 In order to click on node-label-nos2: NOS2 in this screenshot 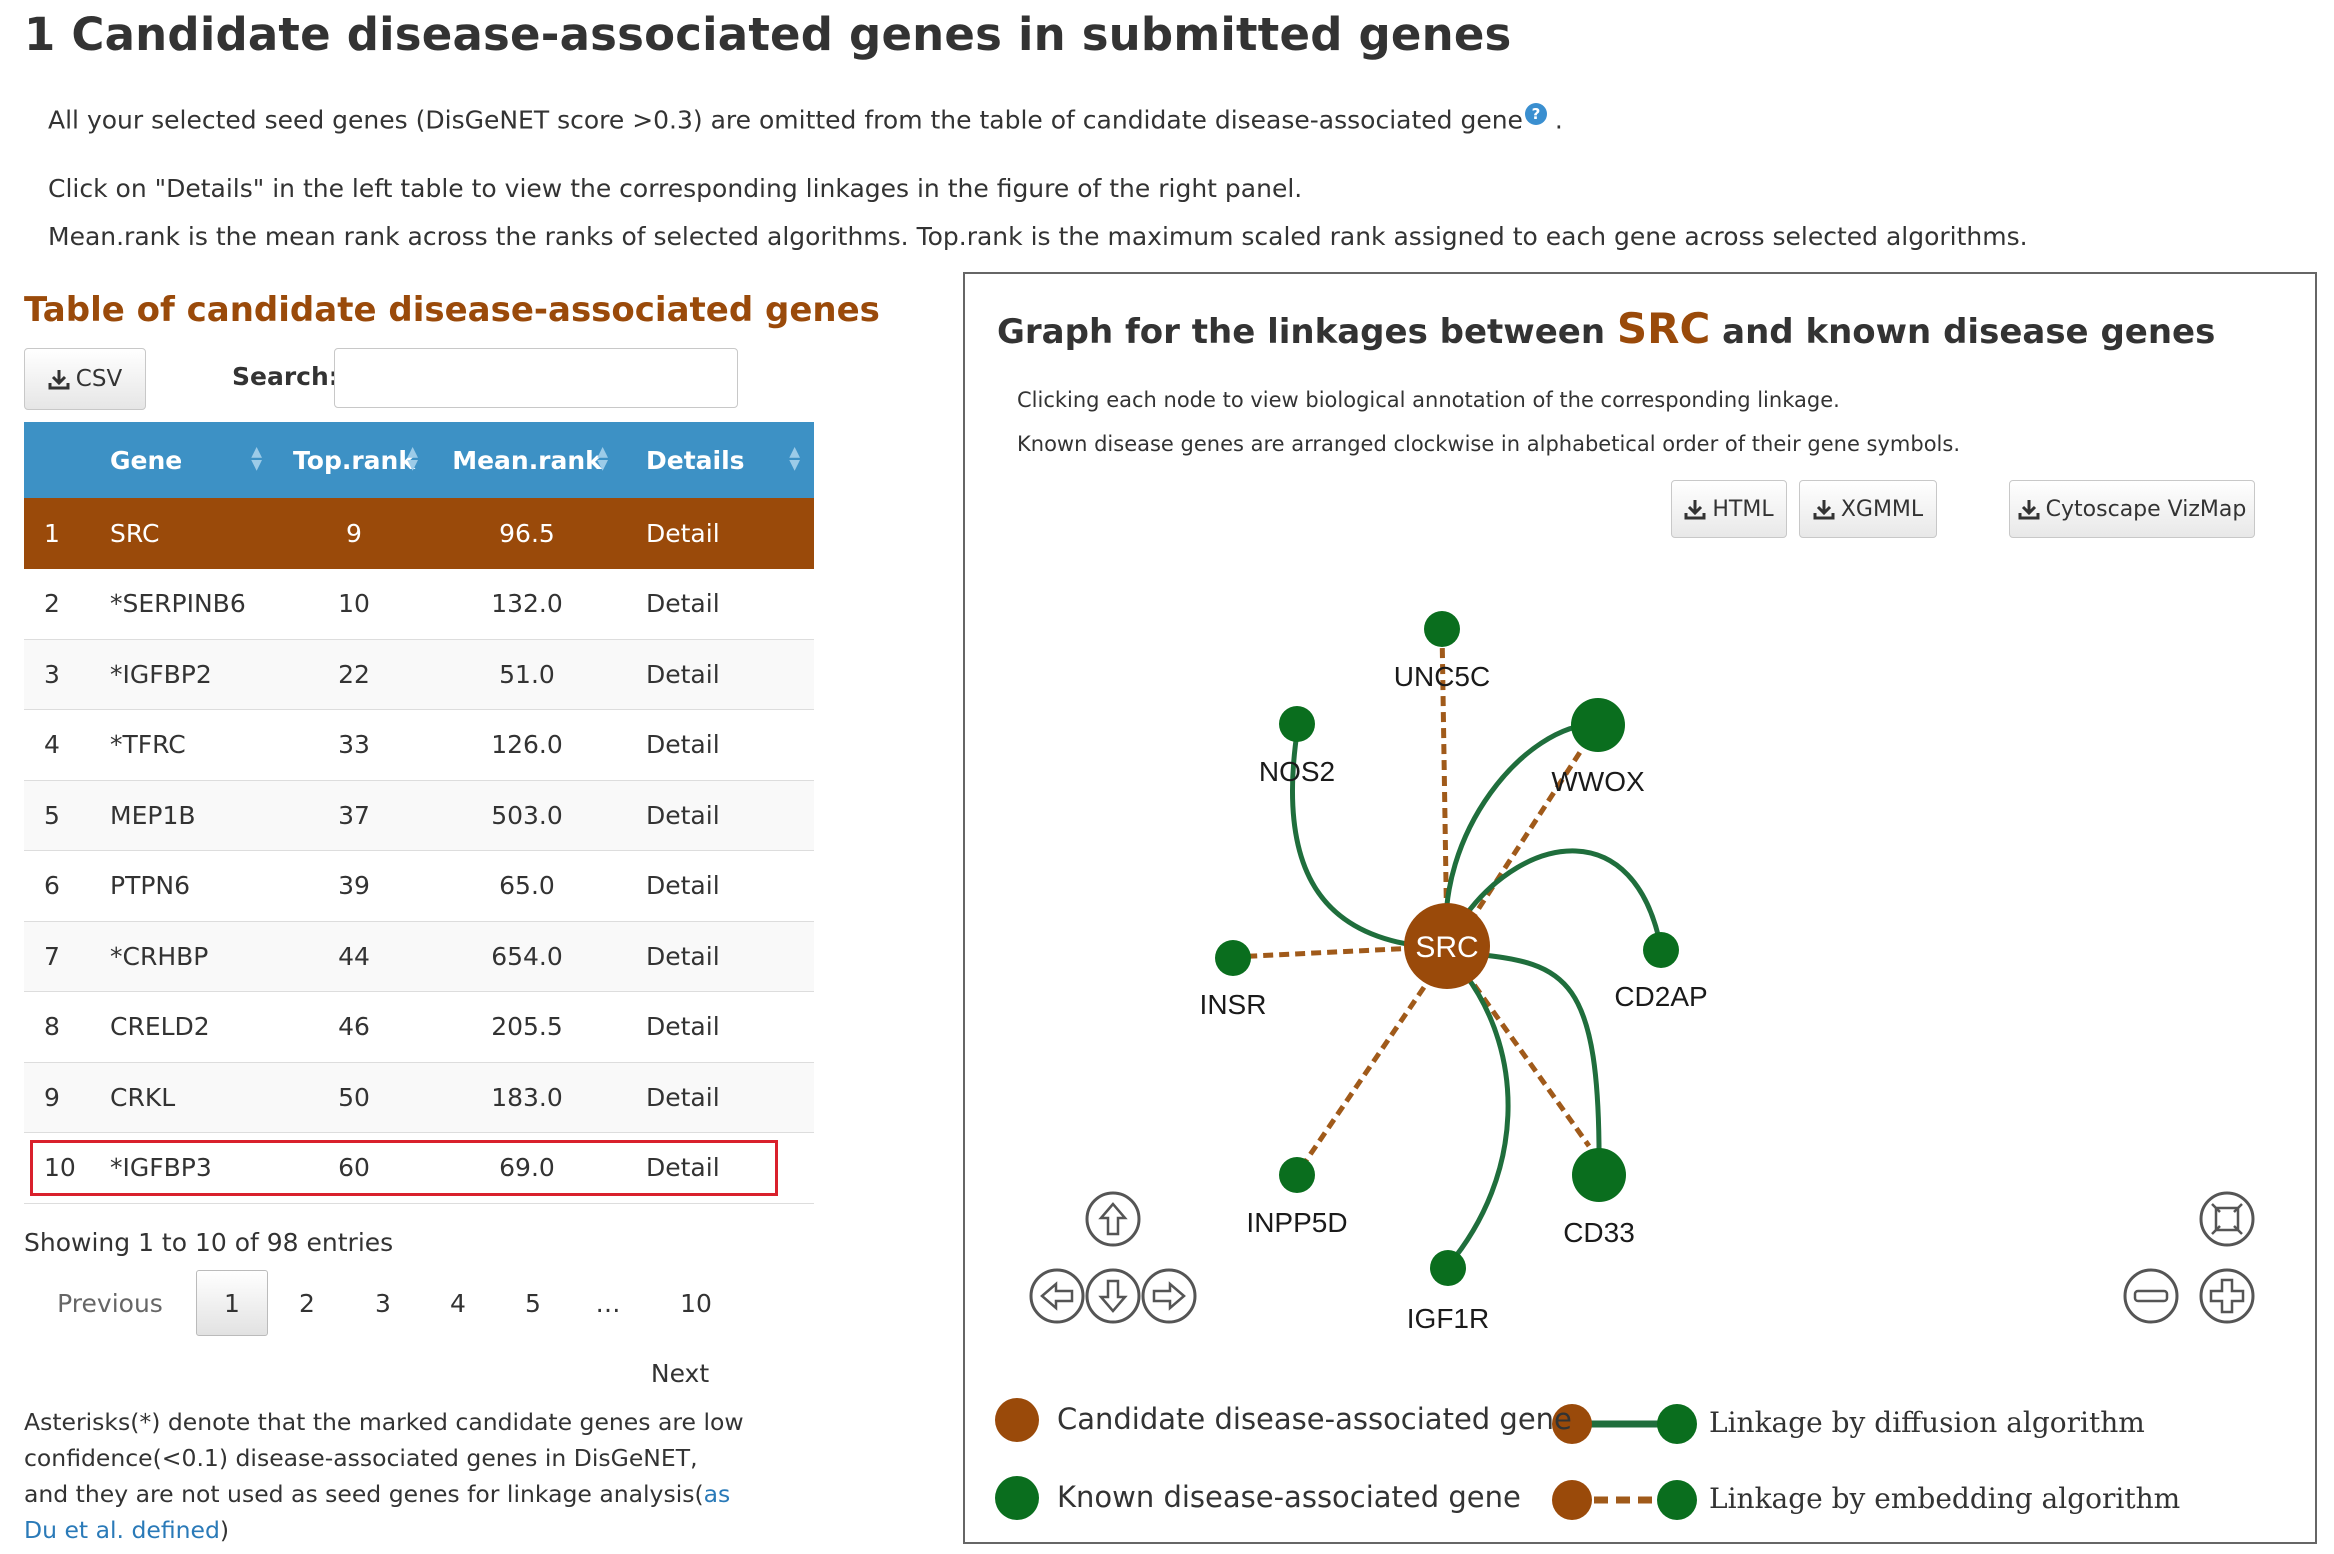, I will do `click(1297, 771)`.